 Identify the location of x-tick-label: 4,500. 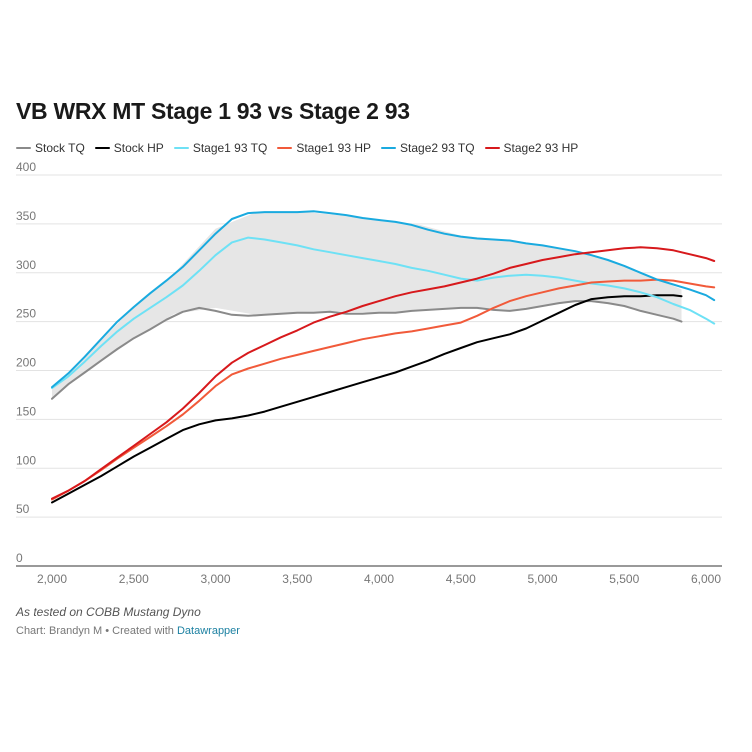
(461, 579).